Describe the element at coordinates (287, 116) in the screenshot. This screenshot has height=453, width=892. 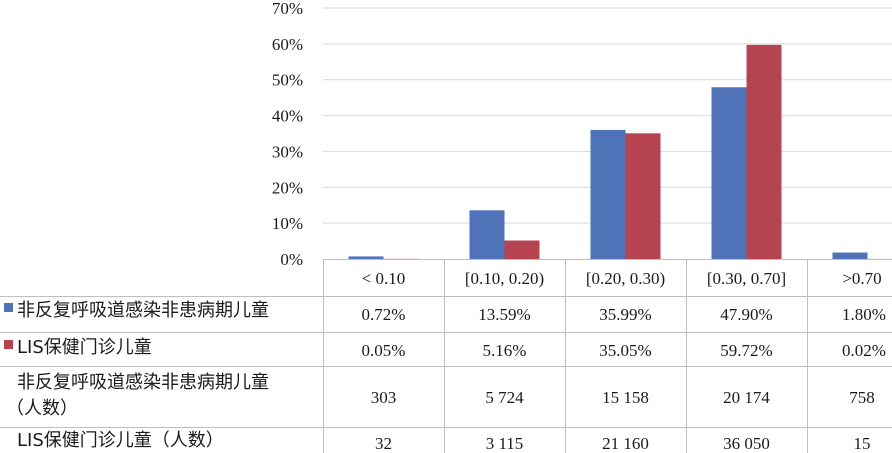
I see `y-tick-label: 40%` at that location.